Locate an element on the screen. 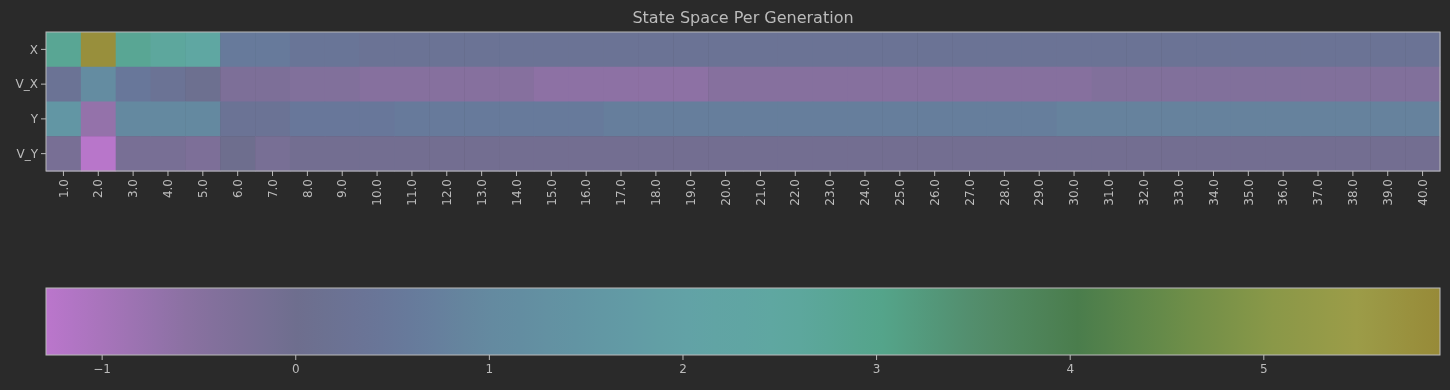 Image resolution: width=1450 pixels, height=390 pixels. x-tick-label: 27.0 is located at coordinates (969, 192).